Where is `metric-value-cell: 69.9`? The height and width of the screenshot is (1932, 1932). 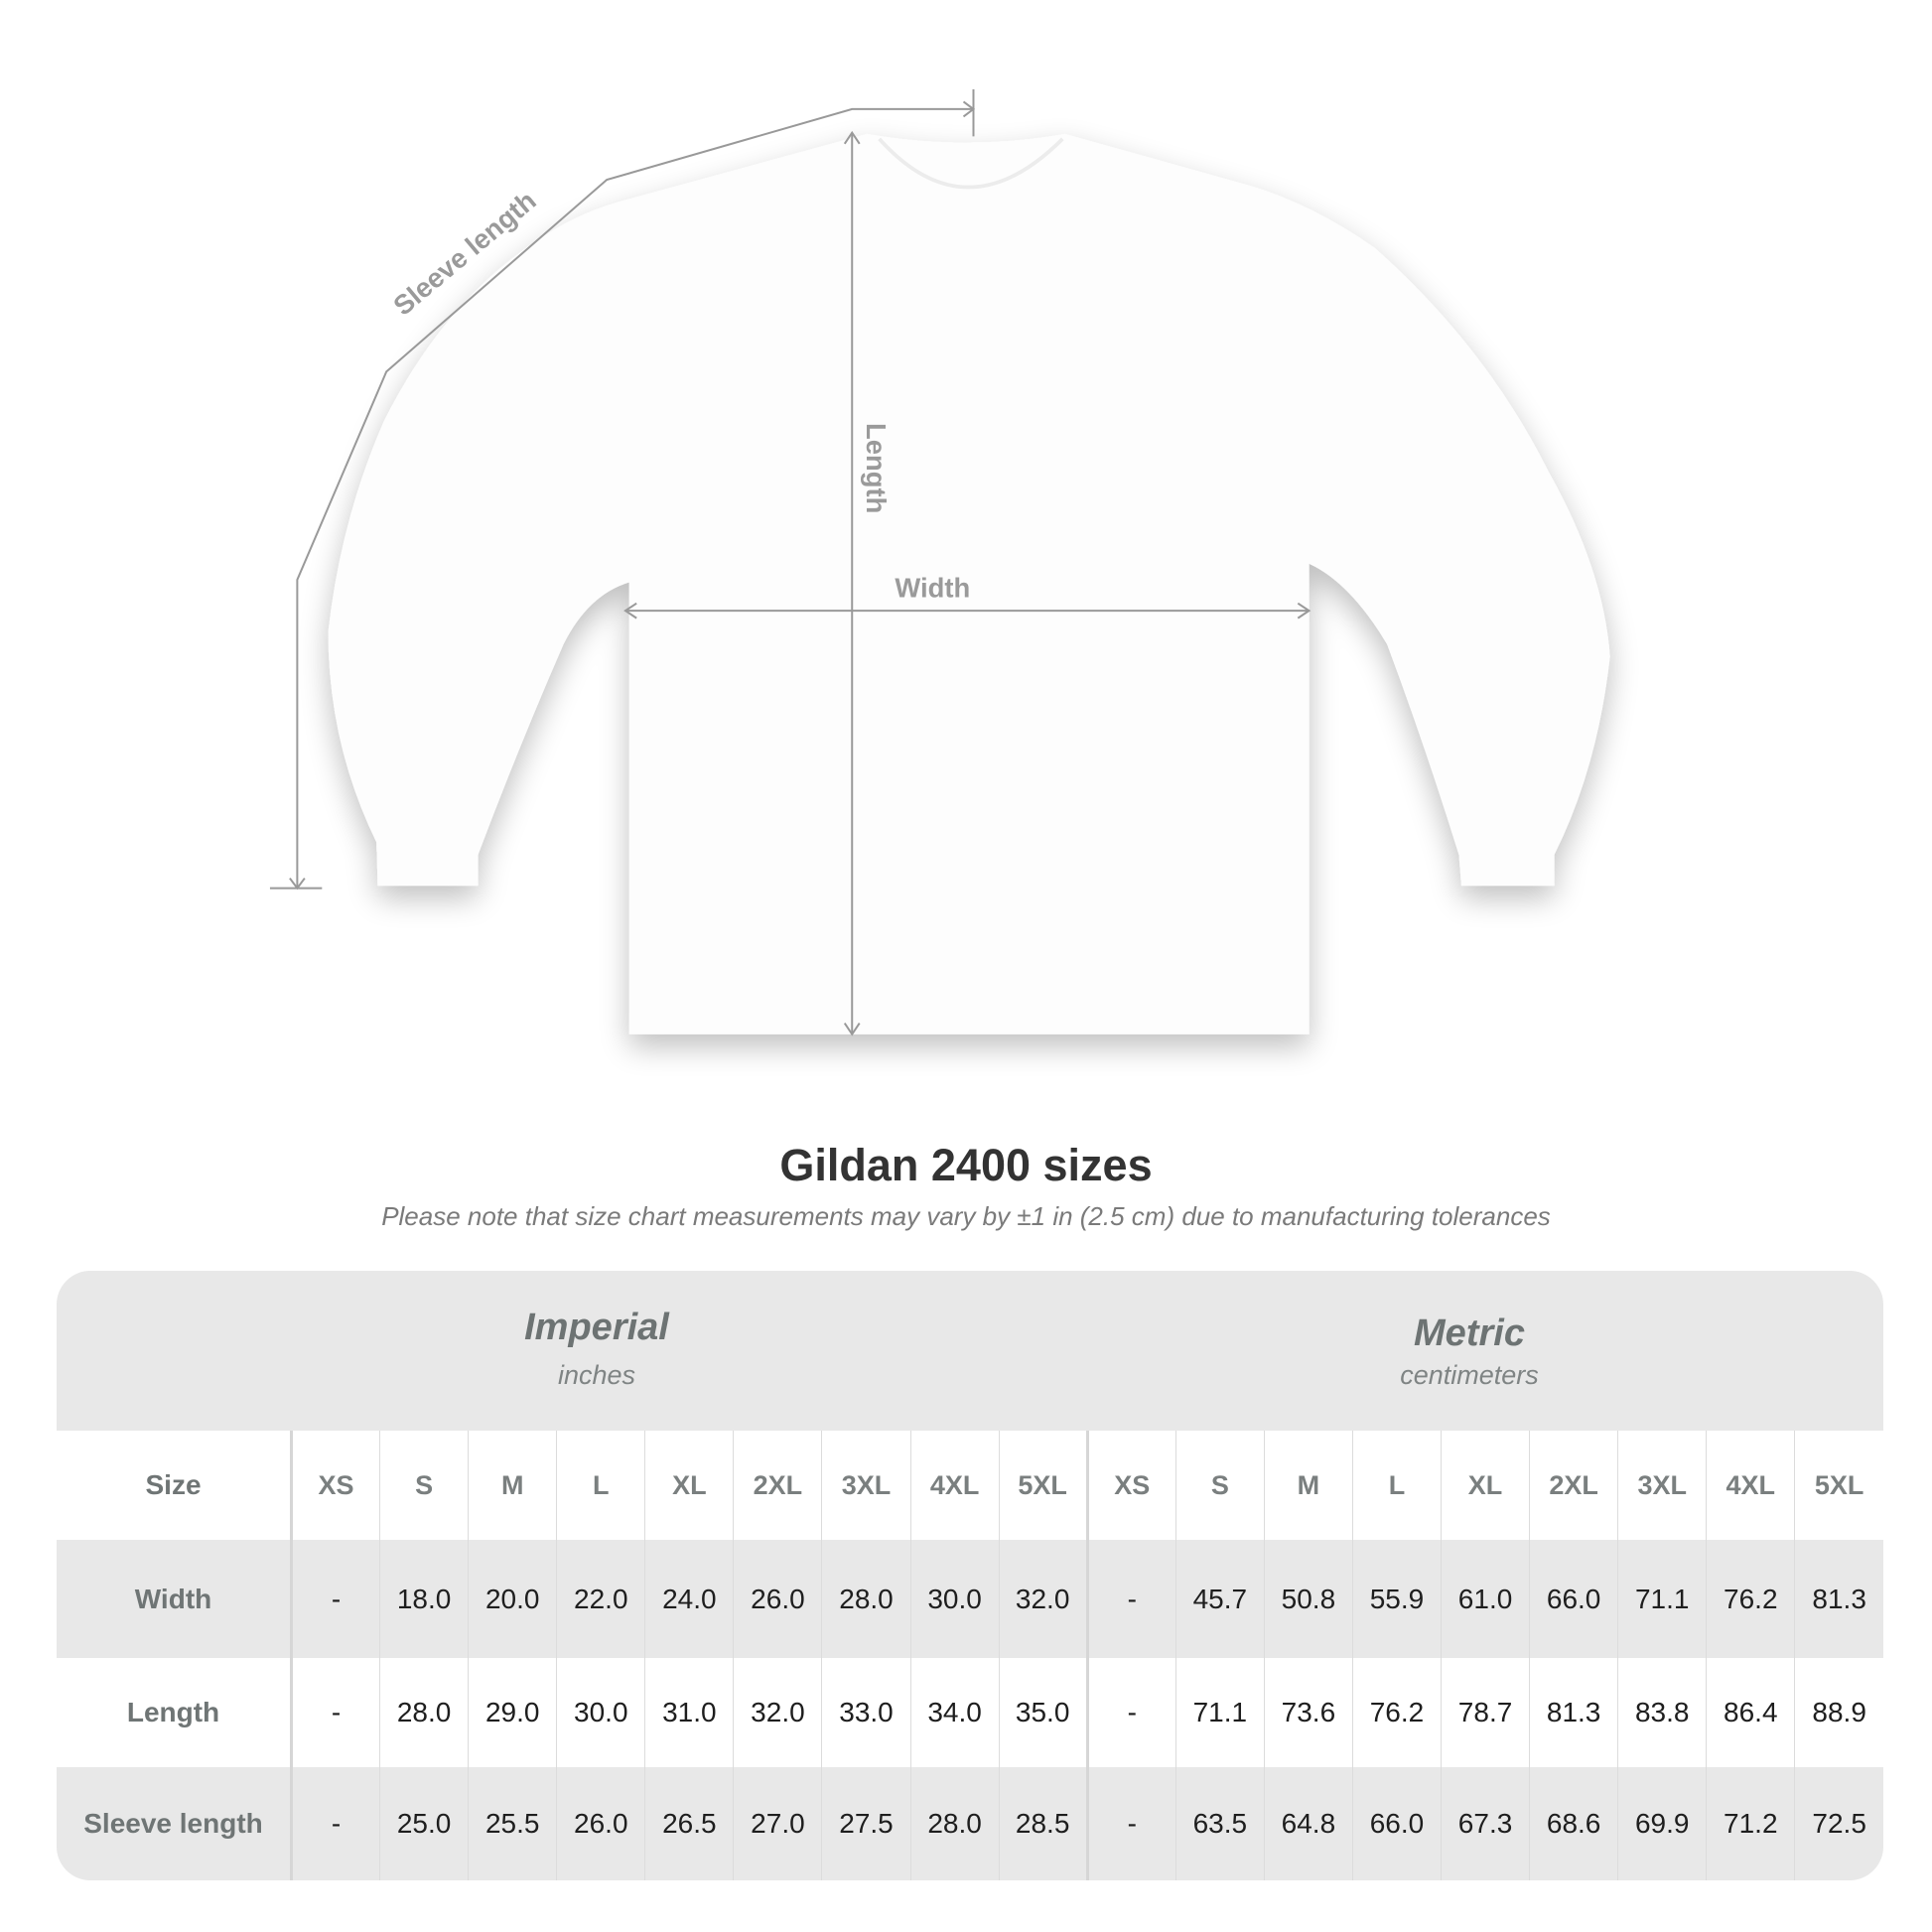 metric-value-cell: 69.9 is located at coordinates (1662, 1823).